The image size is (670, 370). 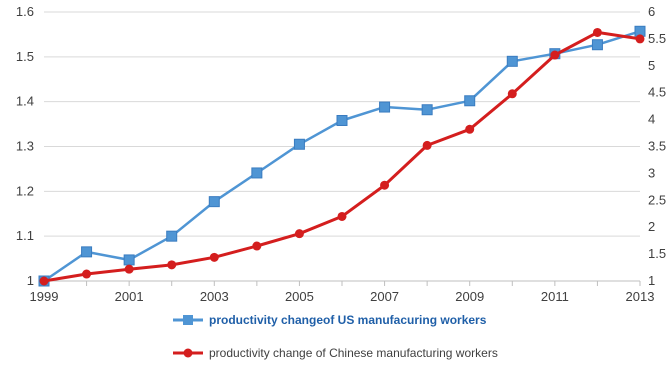 I want to click on y-left-tick-label: 1.6, so click(x=25, y=11).